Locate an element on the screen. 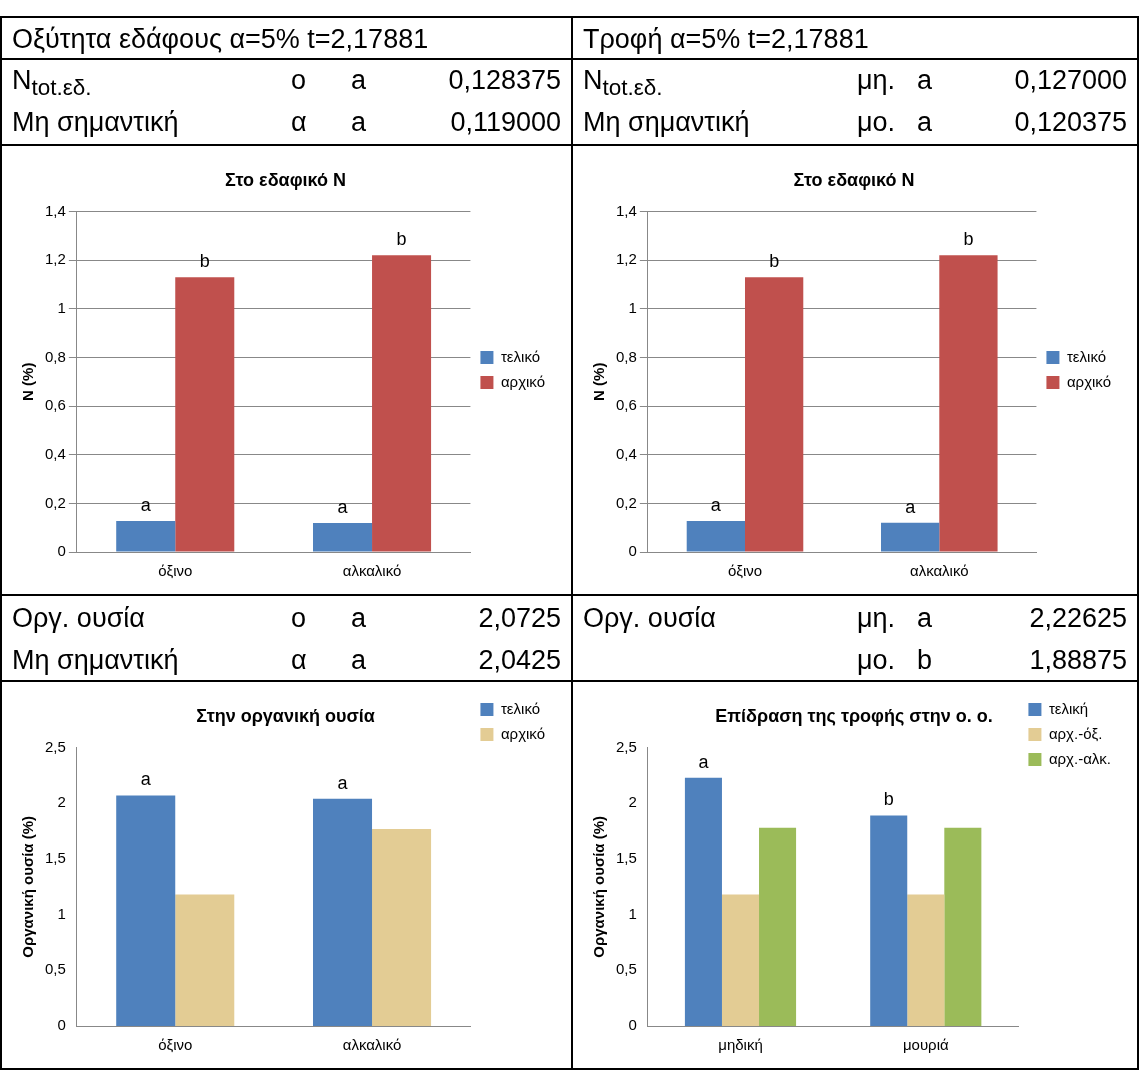 This screenshot has width=1139, height=1070. x-tick-label: μουριά is located at coordinates (925, 1045).